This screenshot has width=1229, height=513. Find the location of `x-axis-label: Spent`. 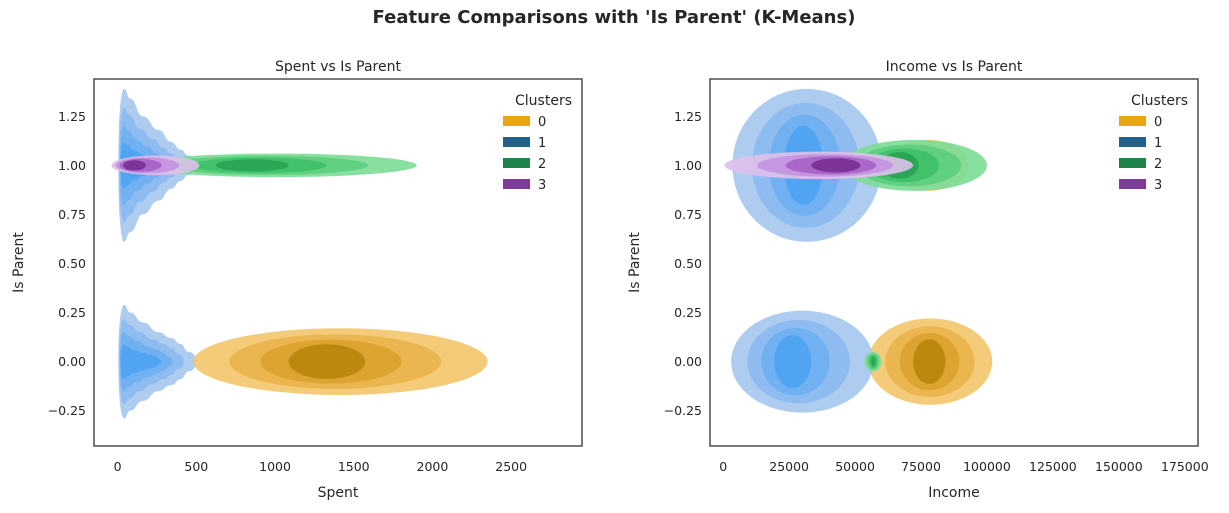

x-axis-label: Spent is located at coordinates (338, 493).